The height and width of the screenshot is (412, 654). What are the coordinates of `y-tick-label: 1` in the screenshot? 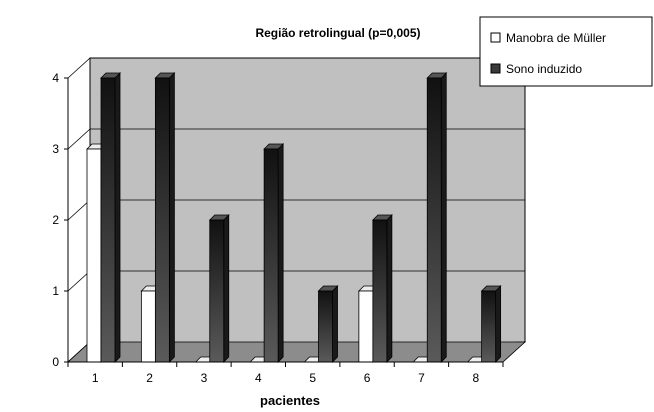 It's located at (55, 291).